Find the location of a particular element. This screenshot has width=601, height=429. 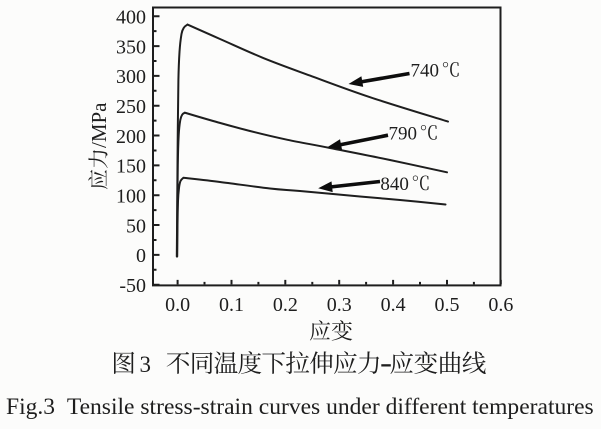

svg-text: 740 is located at coordinates (425, 71).